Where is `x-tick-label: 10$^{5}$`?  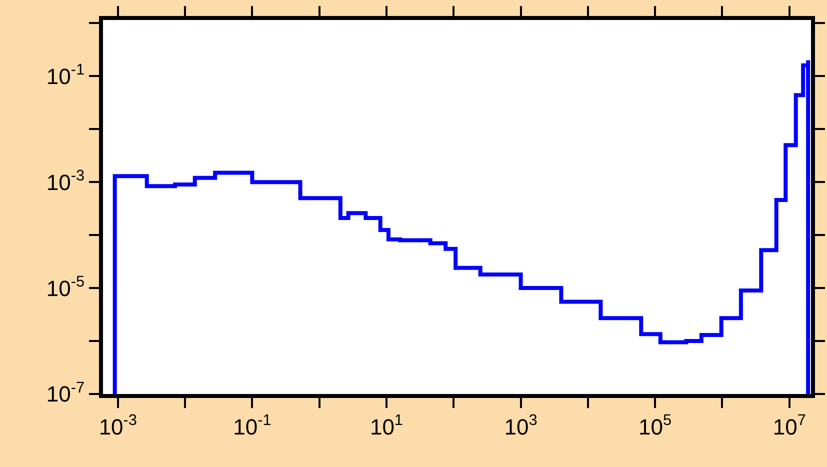 x-tick-label: 10$^{5}$ is located at coordinates (655, 426).